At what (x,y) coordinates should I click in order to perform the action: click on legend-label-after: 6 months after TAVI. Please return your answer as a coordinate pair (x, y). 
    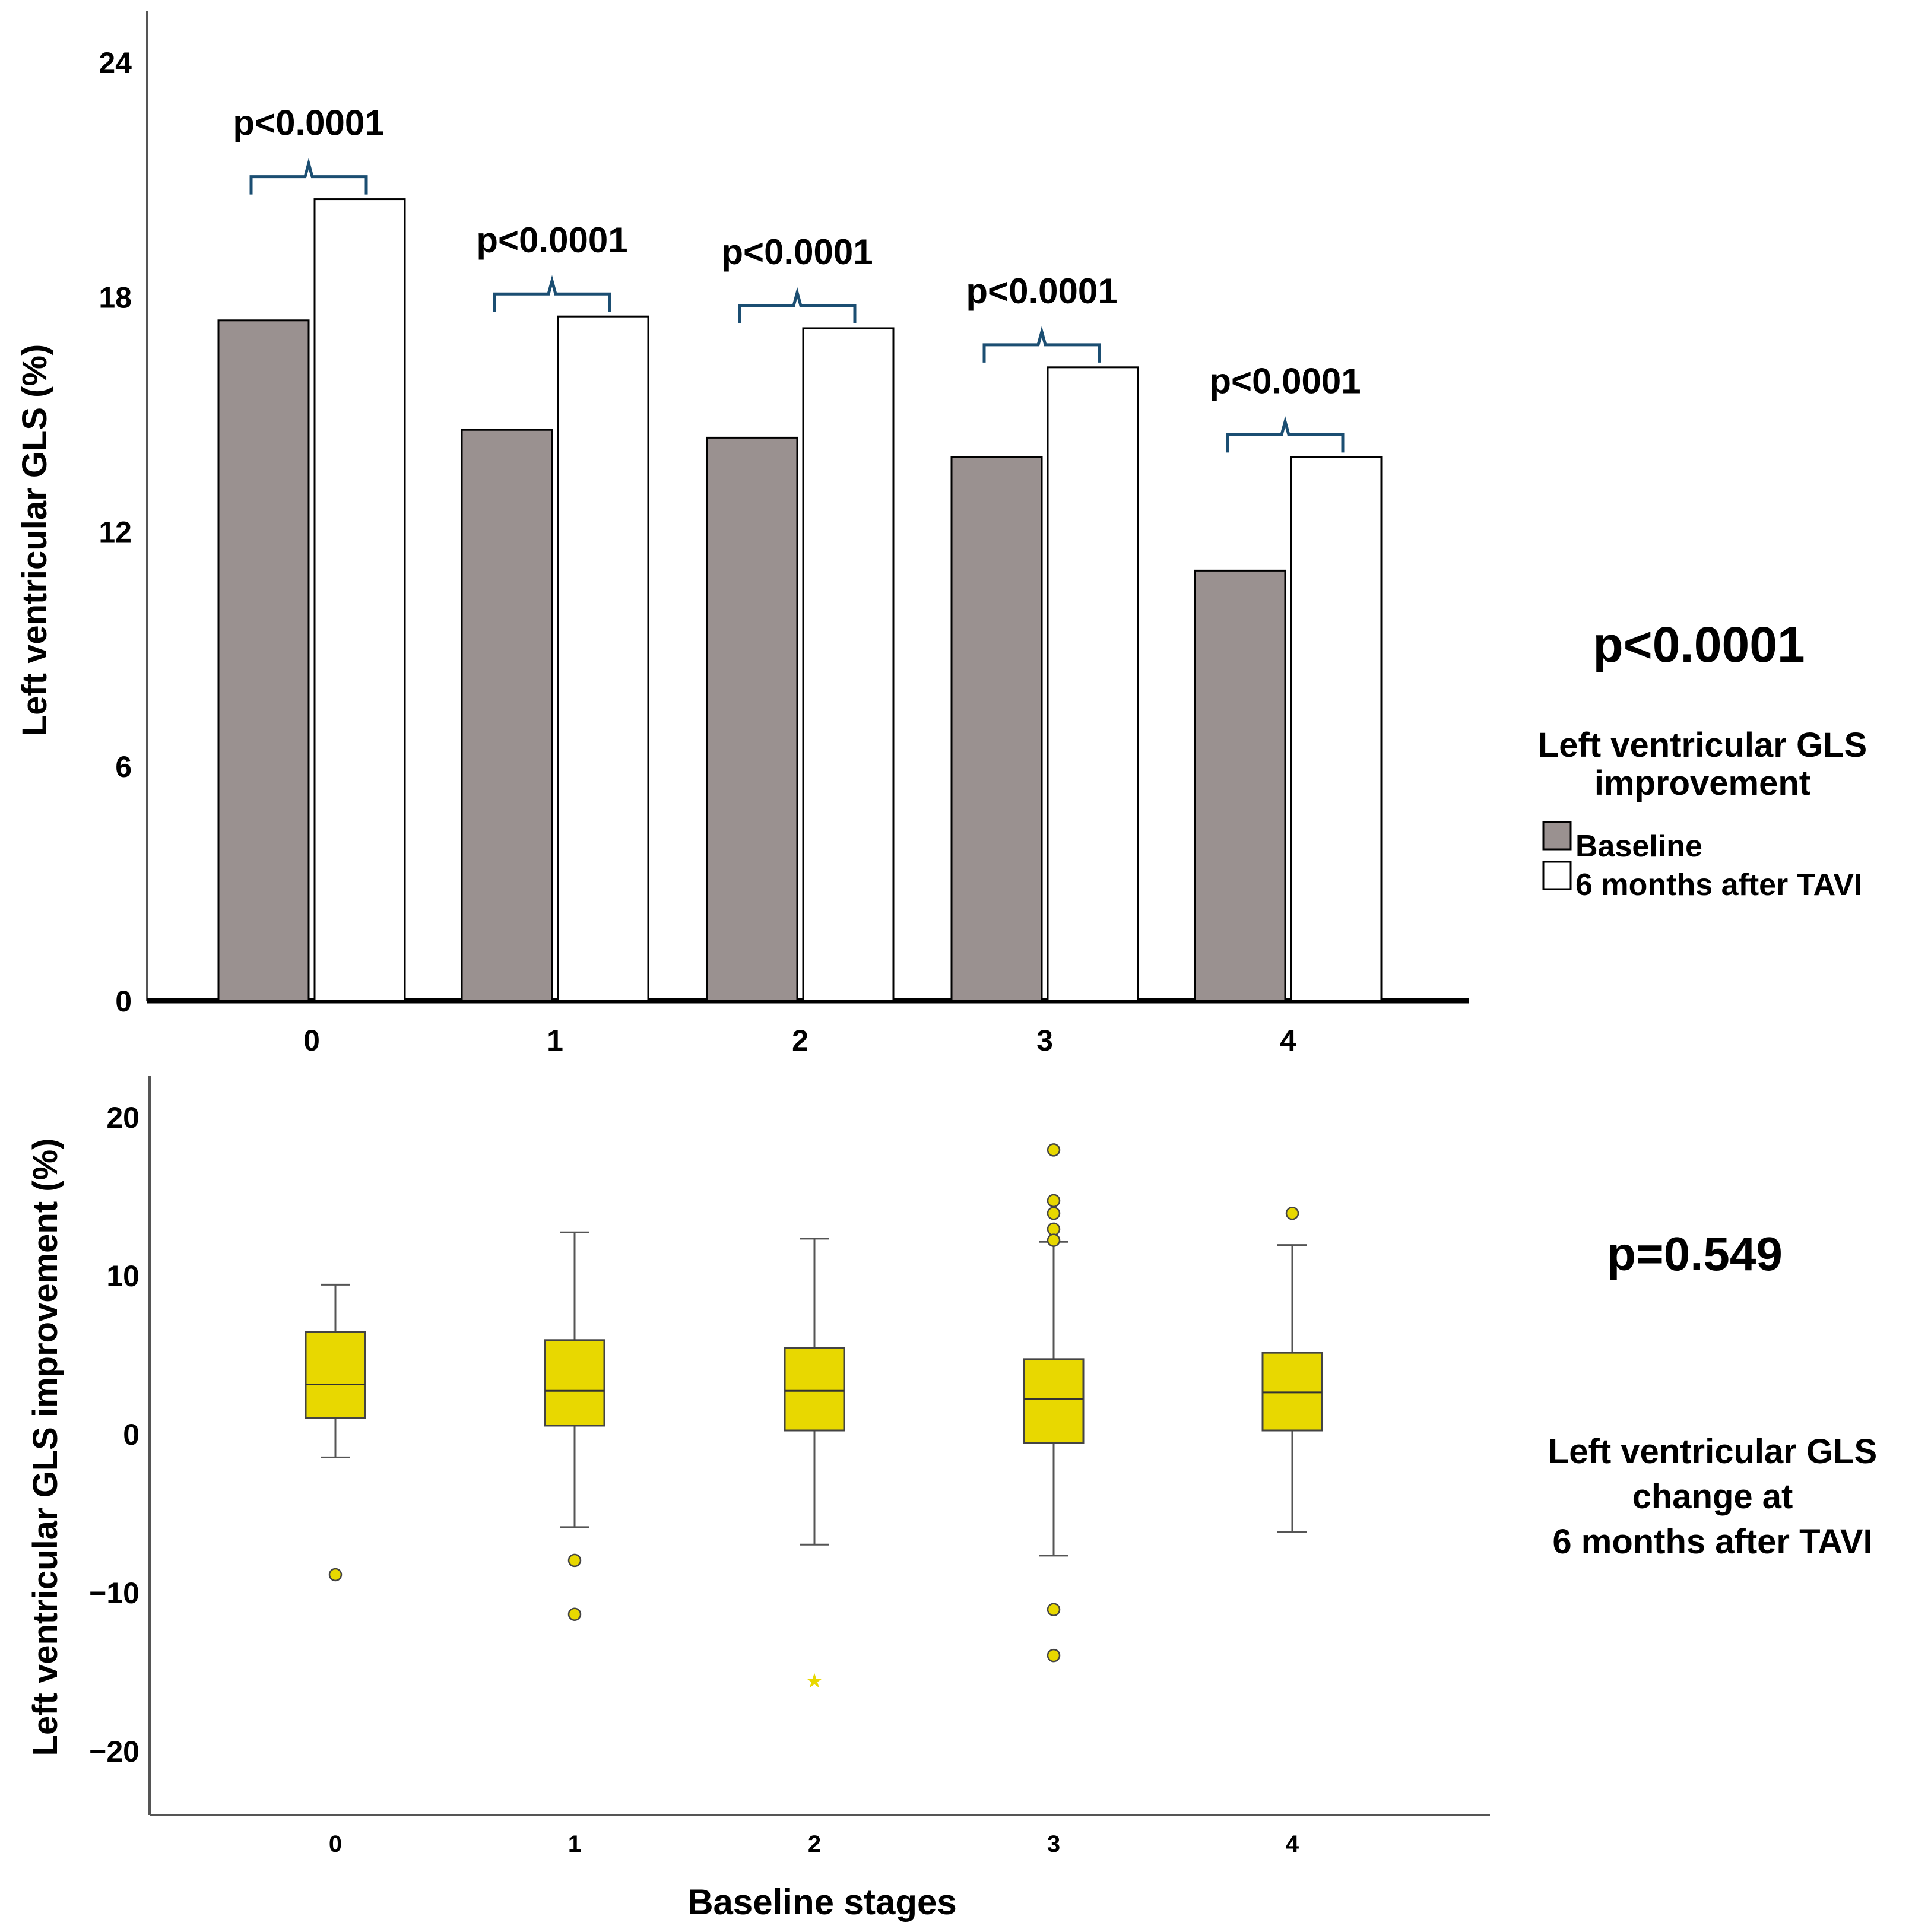
    Looking at the image, I should click on (1718, 885).